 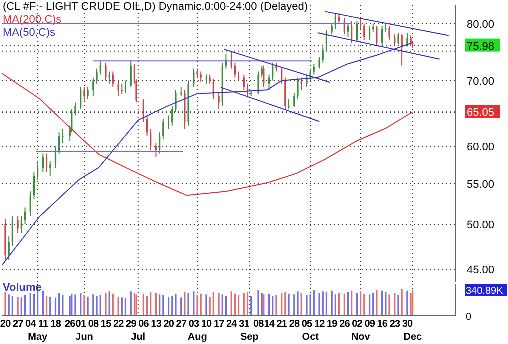 What do you see at coordinates (294, 324) in the screenshot?
I see `x-tick-label: 28` at bounding box center [294, 324].